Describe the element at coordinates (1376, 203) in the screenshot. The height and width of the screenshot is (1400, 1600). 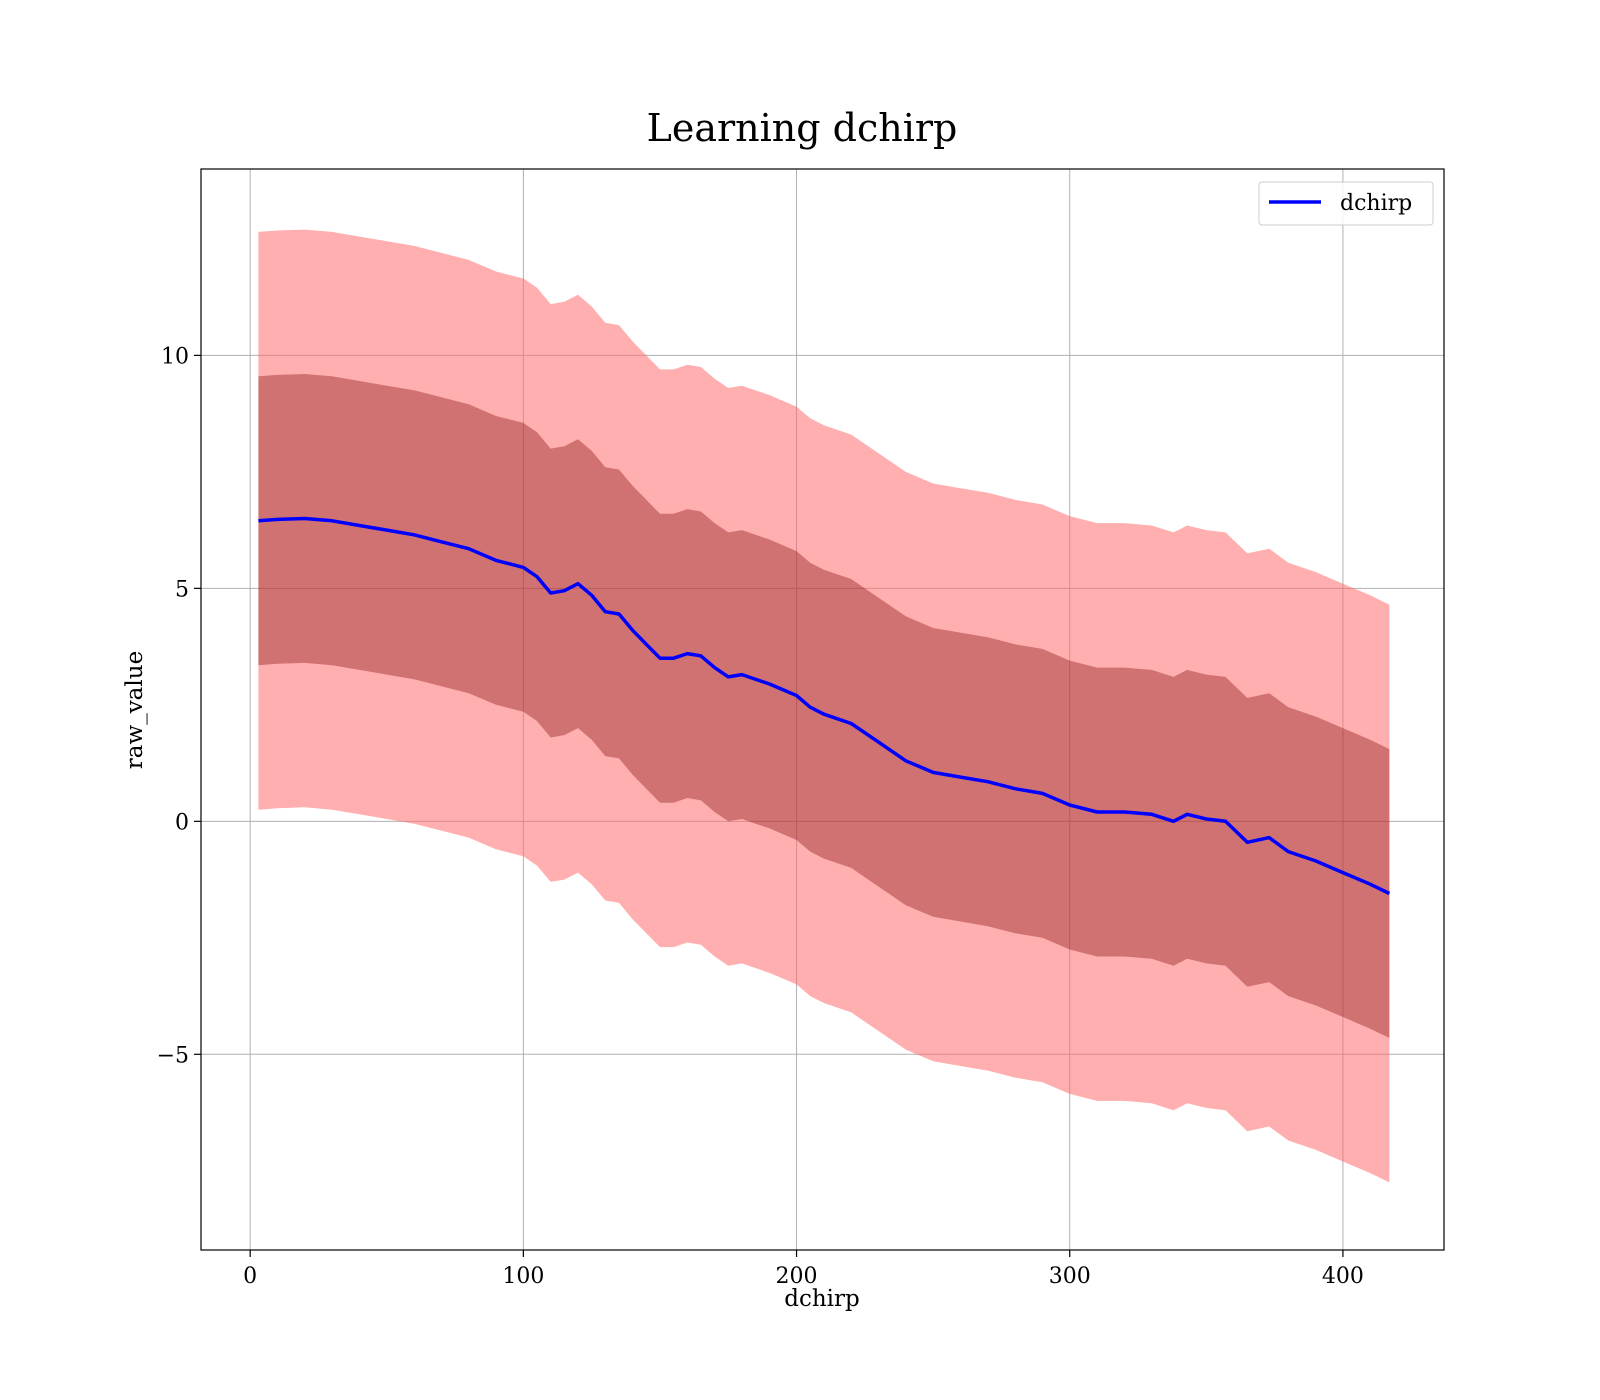
I see `legend-label-dchirp: dchirp` at that location.